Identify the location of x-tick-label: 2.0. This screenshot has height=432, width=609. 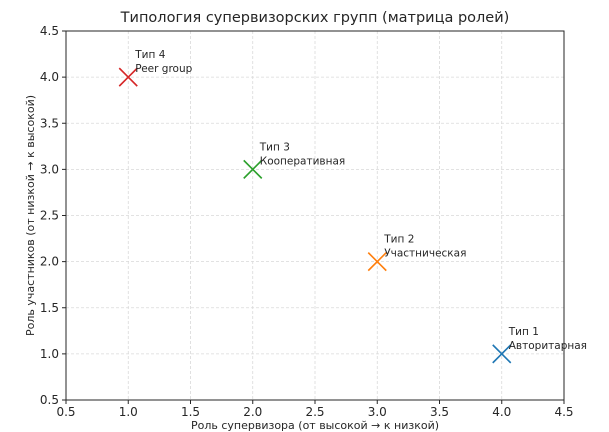
(252, 412).